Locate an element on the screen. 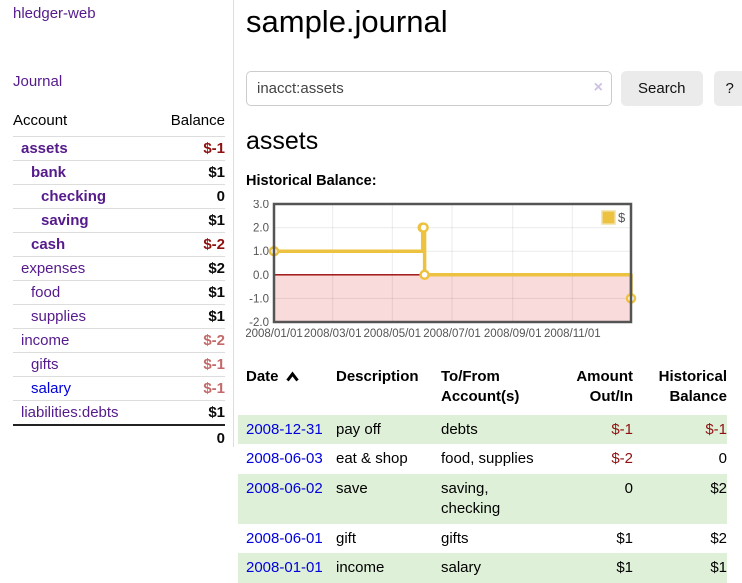  account-row: expenses$2 is located at coordinates (119, 269).